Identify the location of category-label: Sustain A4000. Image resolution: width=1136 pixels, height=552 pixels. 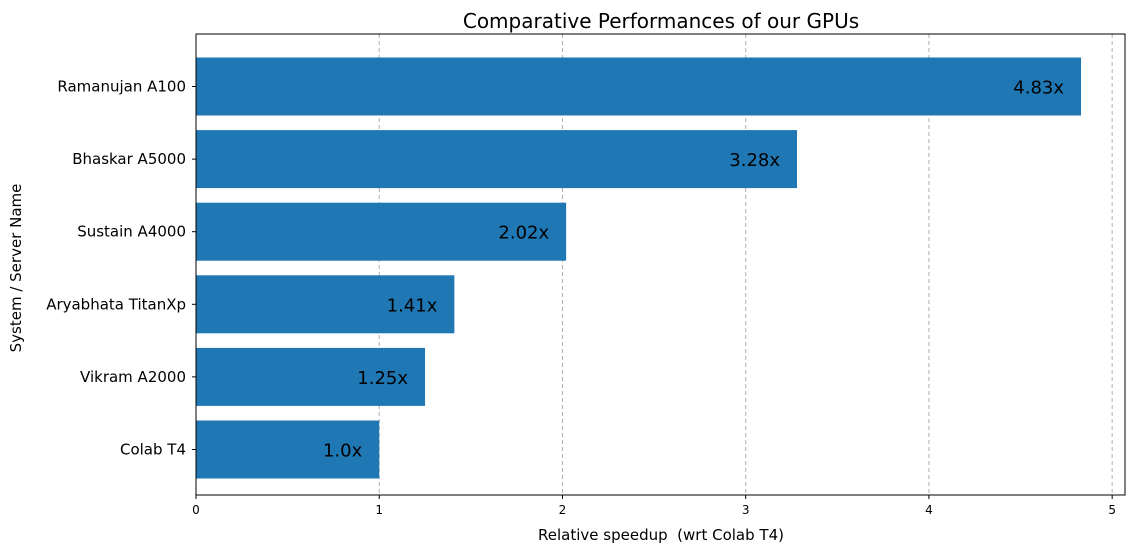
(131, 232).